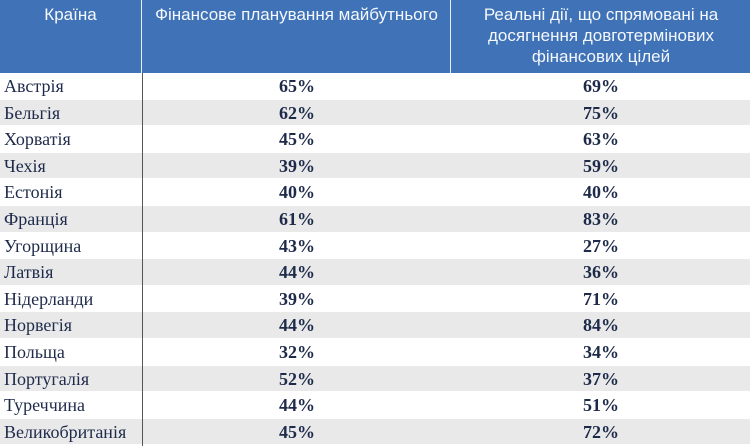 Image resolution: width=750 pixels, height=446 pixels. Describe the element at coordinates (375, 405) in the screenshot. I see `table-row: Туреччина 44% 51%` at that location.